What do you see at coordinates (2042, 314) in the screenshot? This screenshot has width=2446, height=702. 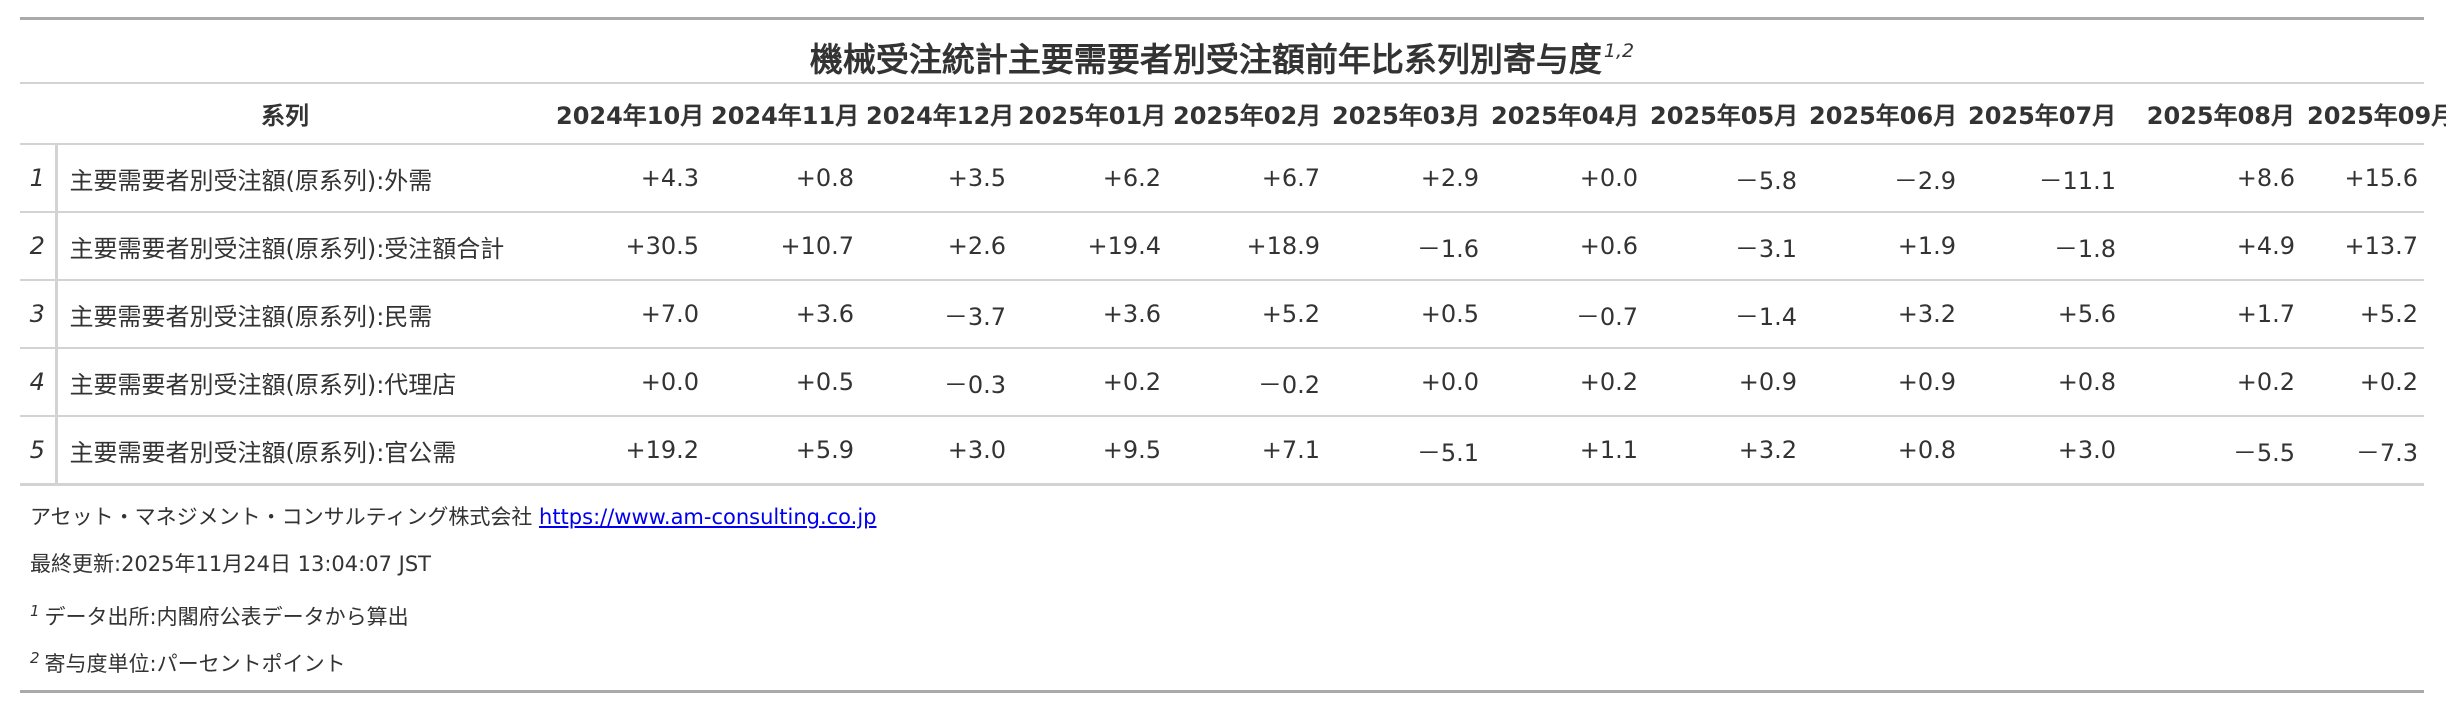 I see `value-cell: +5.6` at bounding box center [2042, 314].